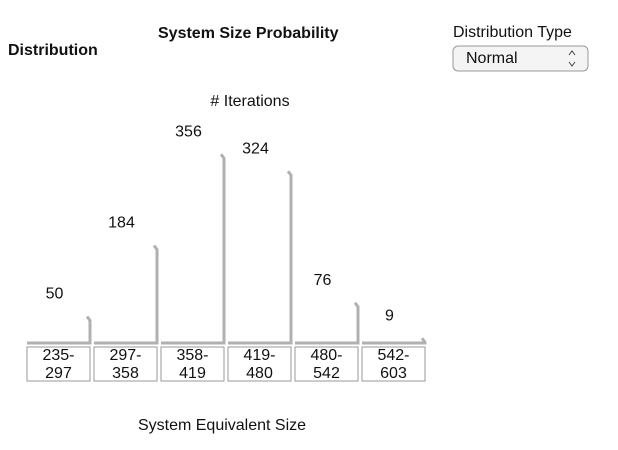 This screenshot has width=618, height=450. I want to click on select-box, so click(520, 58).